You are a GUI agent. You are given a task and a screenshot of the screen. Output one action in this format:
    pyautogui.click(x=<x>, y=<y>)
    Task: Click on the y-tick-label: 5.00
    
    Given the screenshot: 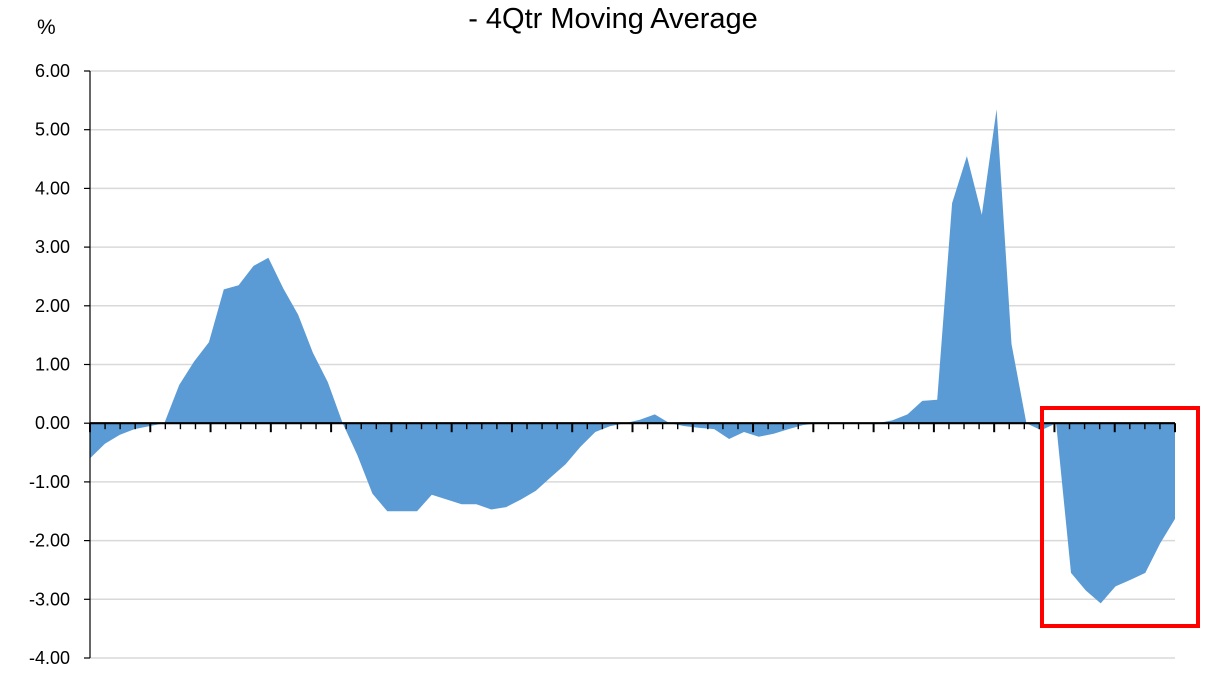 What is the action you would take?
    pyautogui.click(x=52, y=130)
    